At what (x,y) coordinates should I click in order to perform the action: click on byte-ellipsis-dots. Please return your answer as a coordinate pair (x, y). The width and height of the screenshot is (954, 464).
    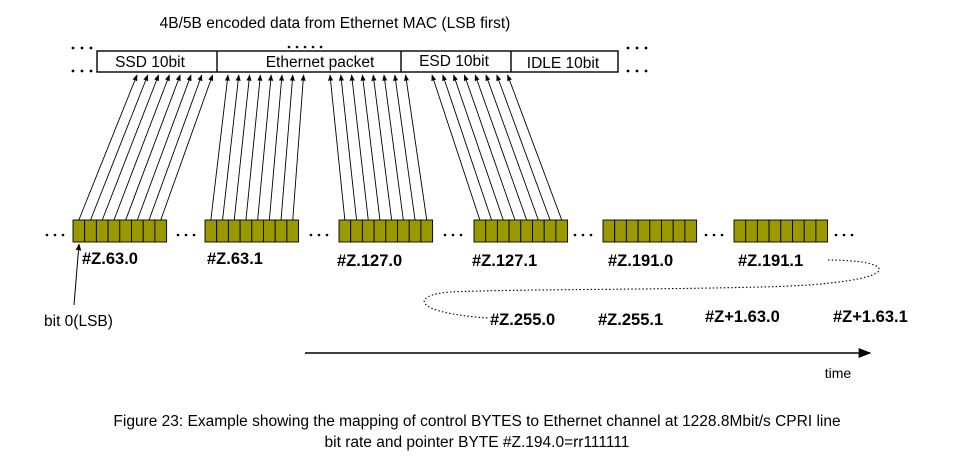
    Looking at the image, I should click on (449, 235).